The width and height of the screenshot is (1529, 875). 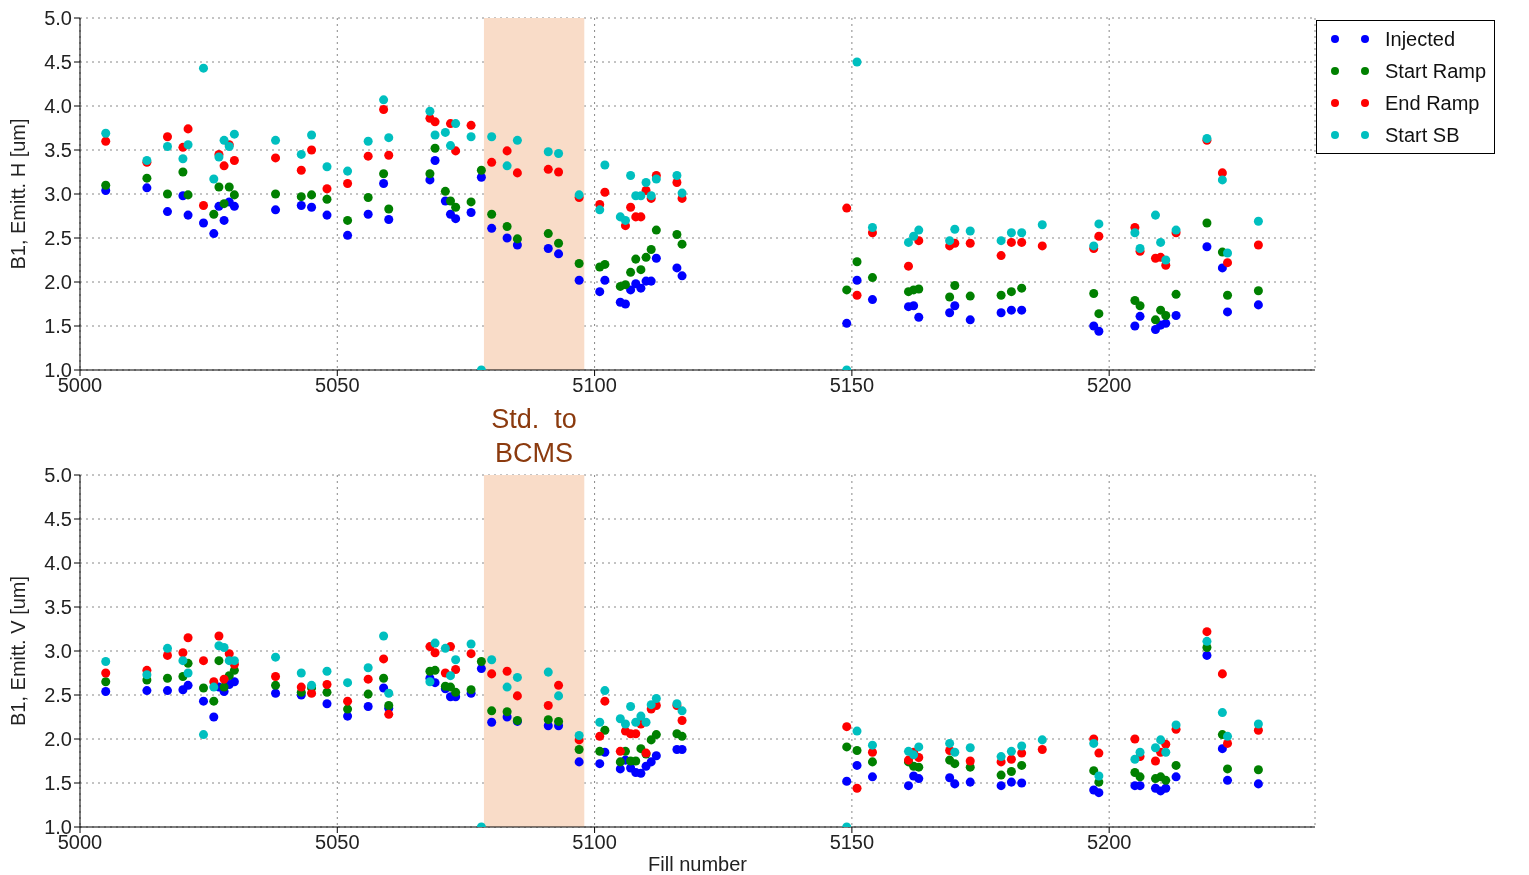 What do you see at coordinates (698, 864) in the screenshot?
I see `x-axis-title: Fill number` at bounding box center [698, 864].